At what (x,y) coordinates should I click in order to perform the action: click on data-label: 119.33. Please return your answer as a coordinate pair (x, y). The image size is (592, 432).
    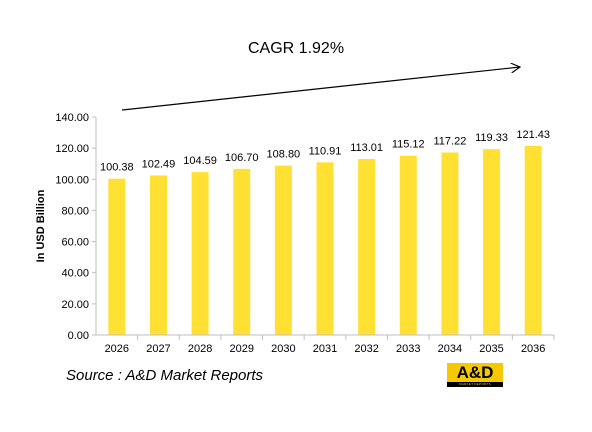
    Looking at the image, I should click on (491, 138).